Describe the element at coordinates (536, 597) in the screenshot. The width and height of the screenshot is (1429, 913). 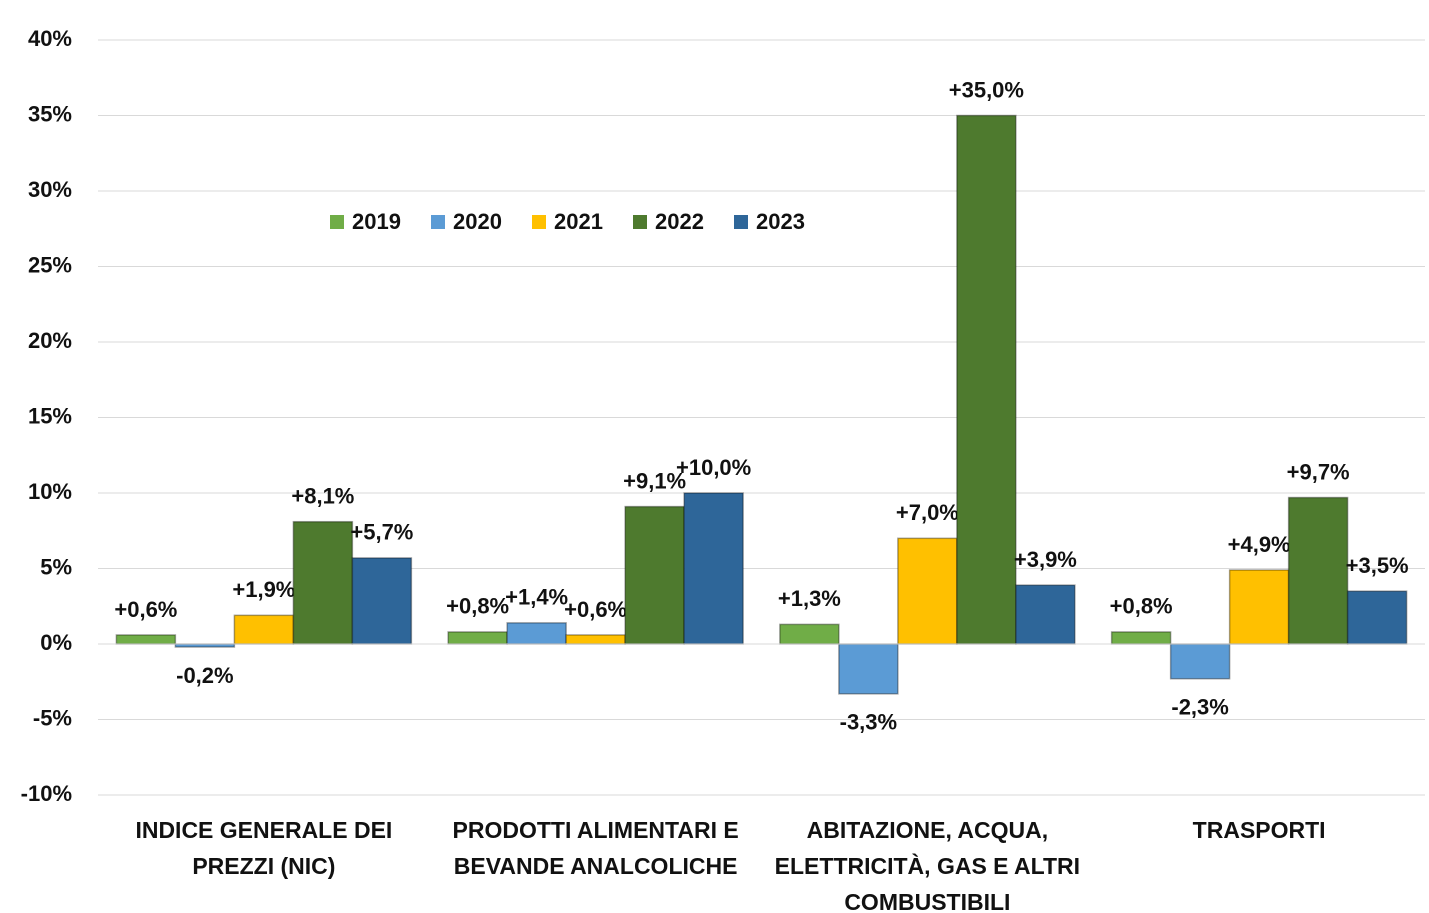
I see `data-label: +1,4%` at that location.